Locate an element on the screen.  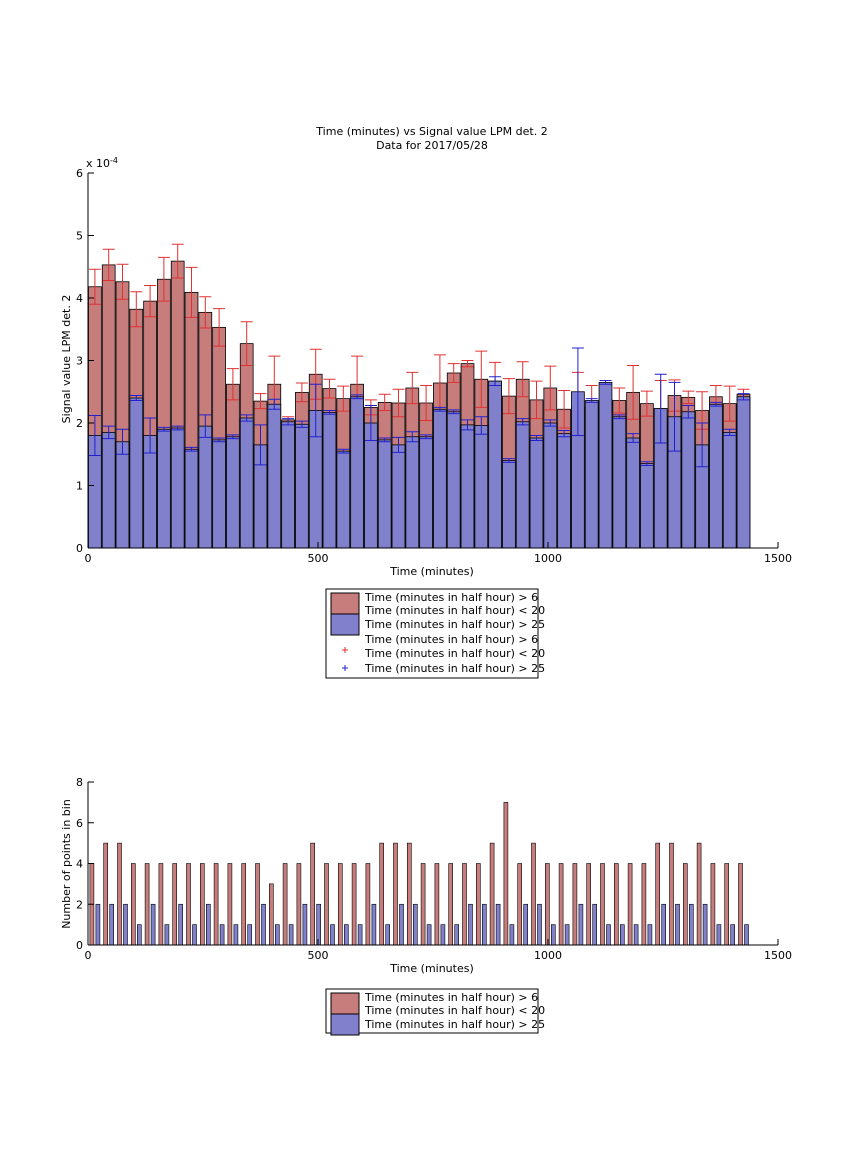
bottom-y-tick-label-4: 8 is located at coordinates (79, 782).